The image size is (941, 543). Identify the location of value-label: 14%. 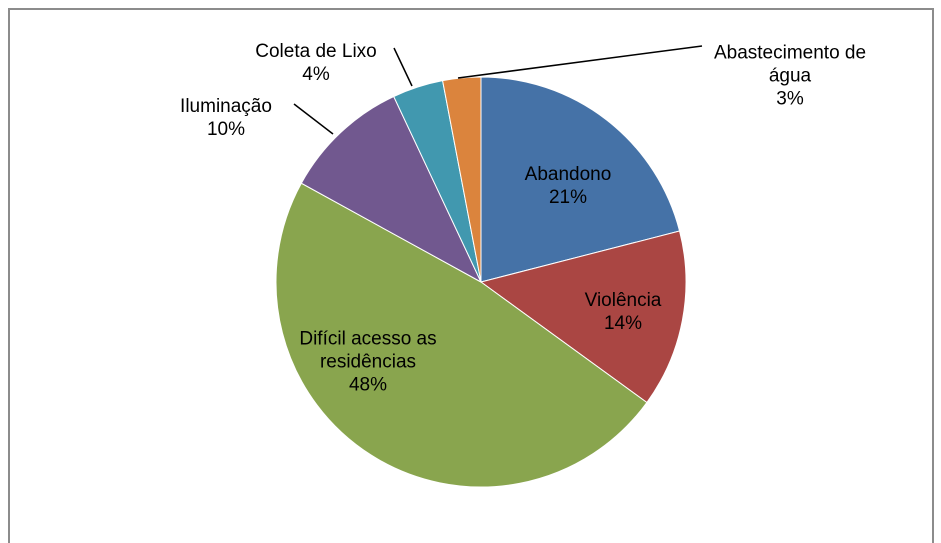
(623, 323).